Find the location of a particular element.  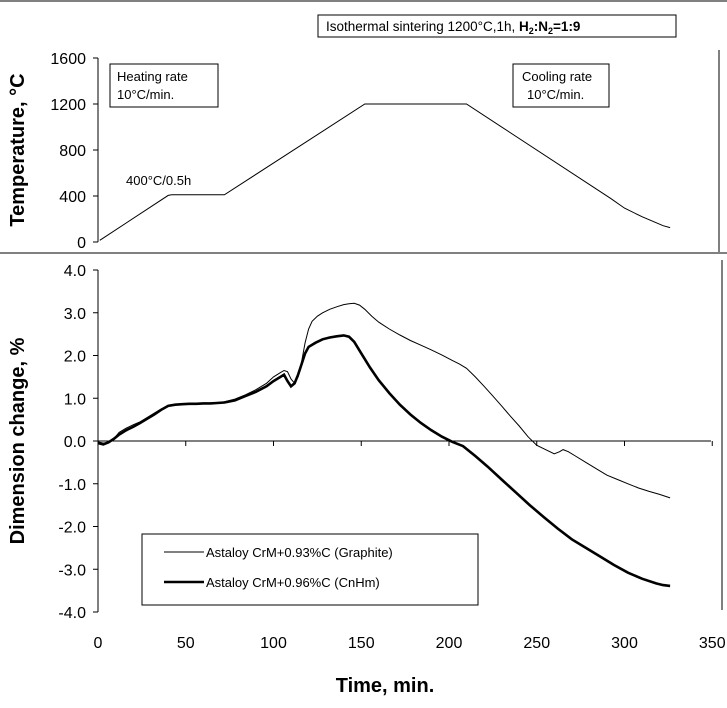

temperature-tick-label: 1600 is located at coordinates (68, 59).